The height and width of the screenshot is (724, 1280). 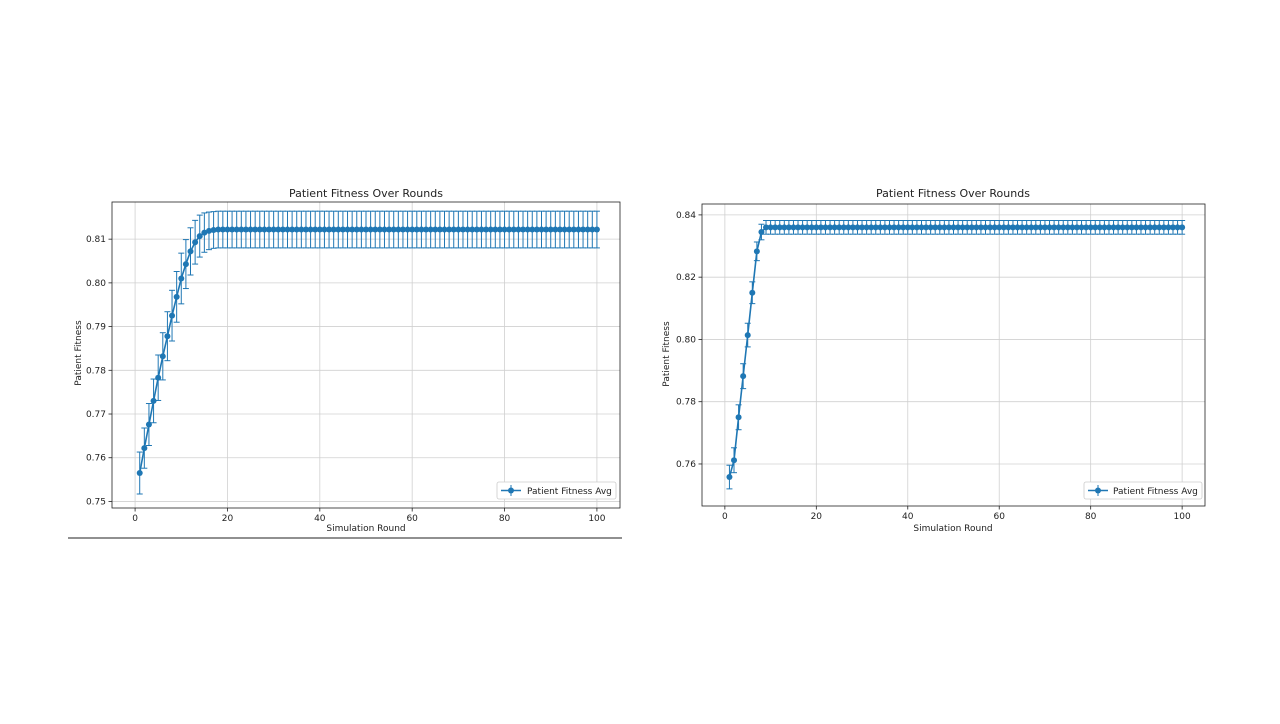 What do you see at coordinates (1182, 517) in the screenshot?
I see `x-tick-label: 100` at bounding box center [1182, 517].